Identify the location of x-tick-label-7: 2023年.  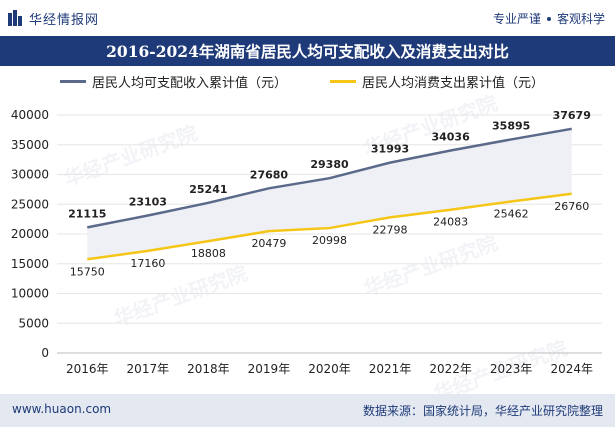
(511, 369).